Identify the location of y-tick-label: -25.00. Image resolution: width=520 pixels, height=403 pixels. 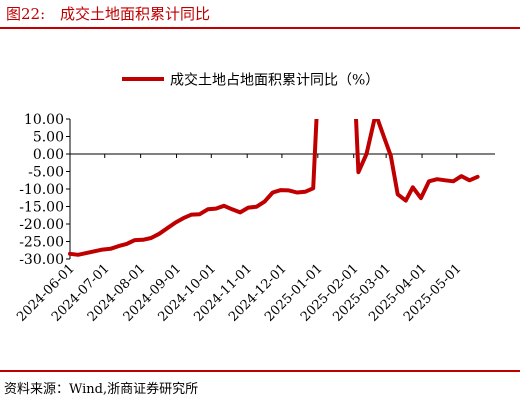
(41, 243).